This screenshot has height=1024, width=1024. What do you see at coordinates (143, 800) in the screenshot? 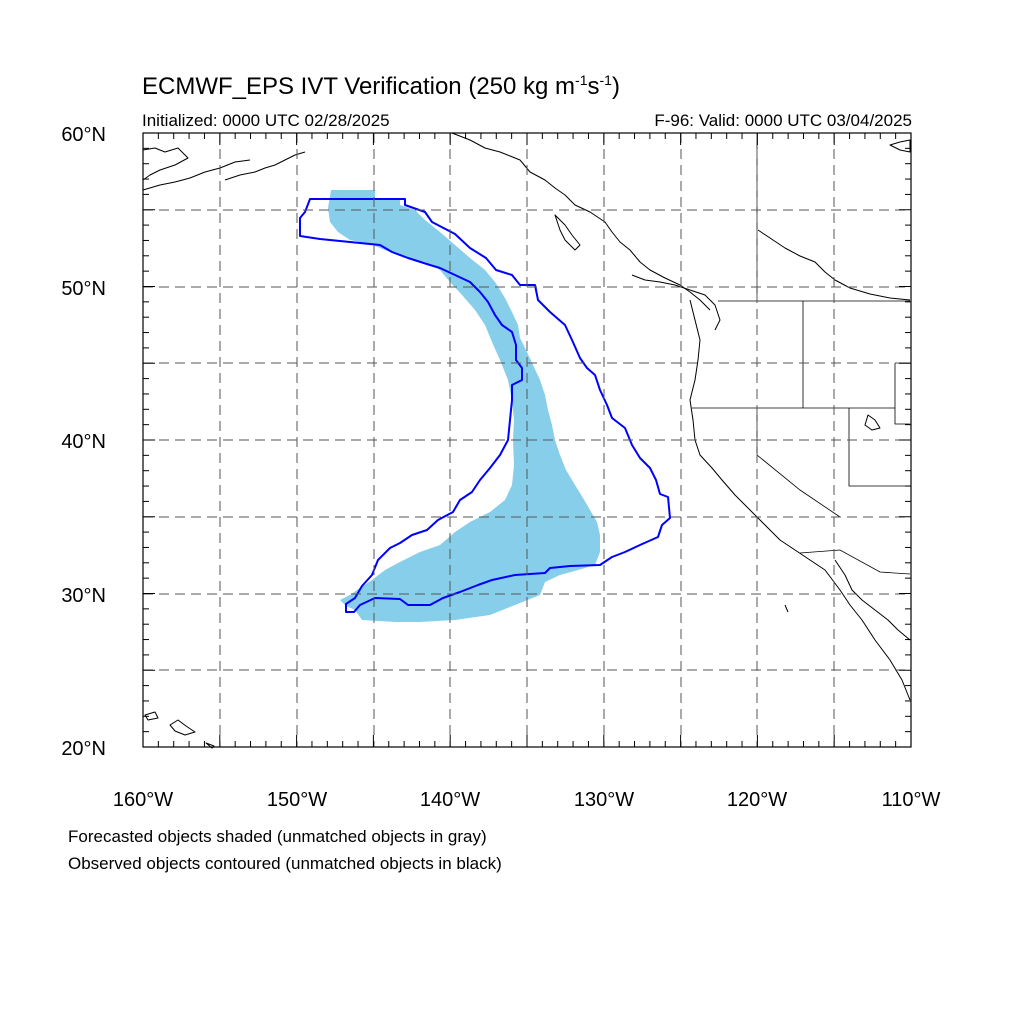
I see `lon-label-160w: 160°W` at bounding box center [143, 800].